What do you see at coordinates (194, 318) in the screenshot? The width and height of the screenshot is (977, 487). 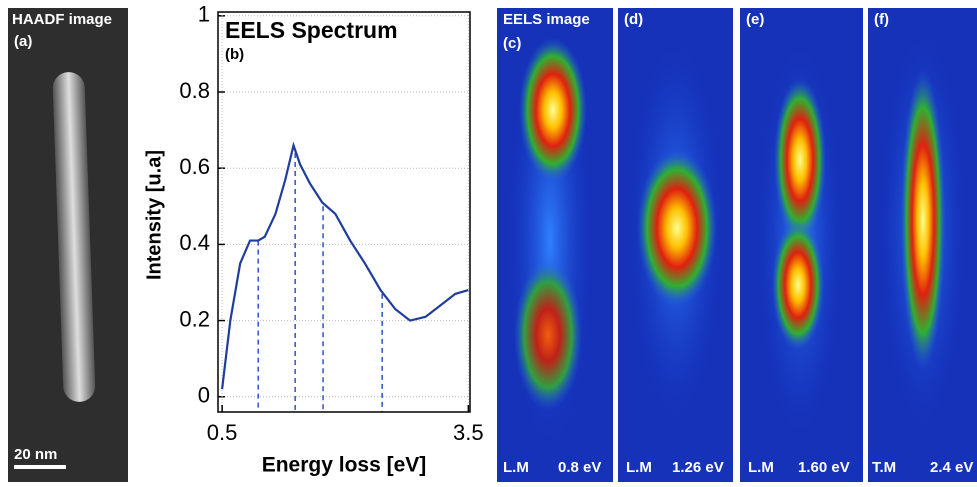 I see `y-tick-label: 0.2` at bounding box center [194, 318].